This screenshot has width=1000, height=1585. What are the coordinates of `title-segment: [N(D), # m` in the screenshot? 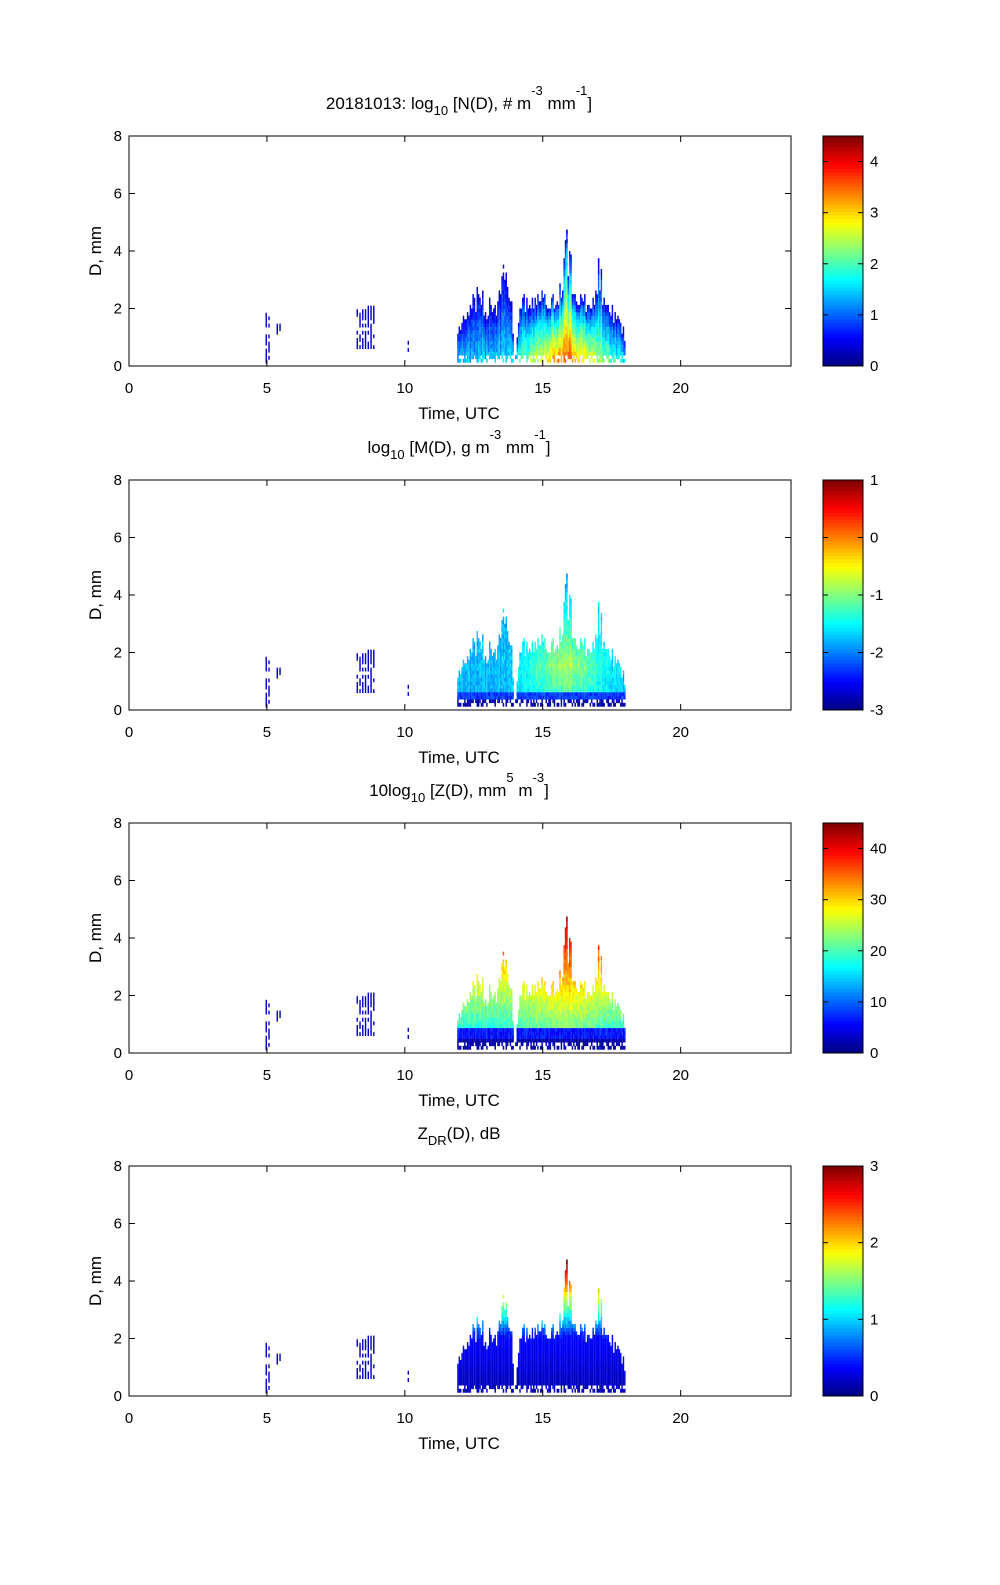 It's located at (489, 103).